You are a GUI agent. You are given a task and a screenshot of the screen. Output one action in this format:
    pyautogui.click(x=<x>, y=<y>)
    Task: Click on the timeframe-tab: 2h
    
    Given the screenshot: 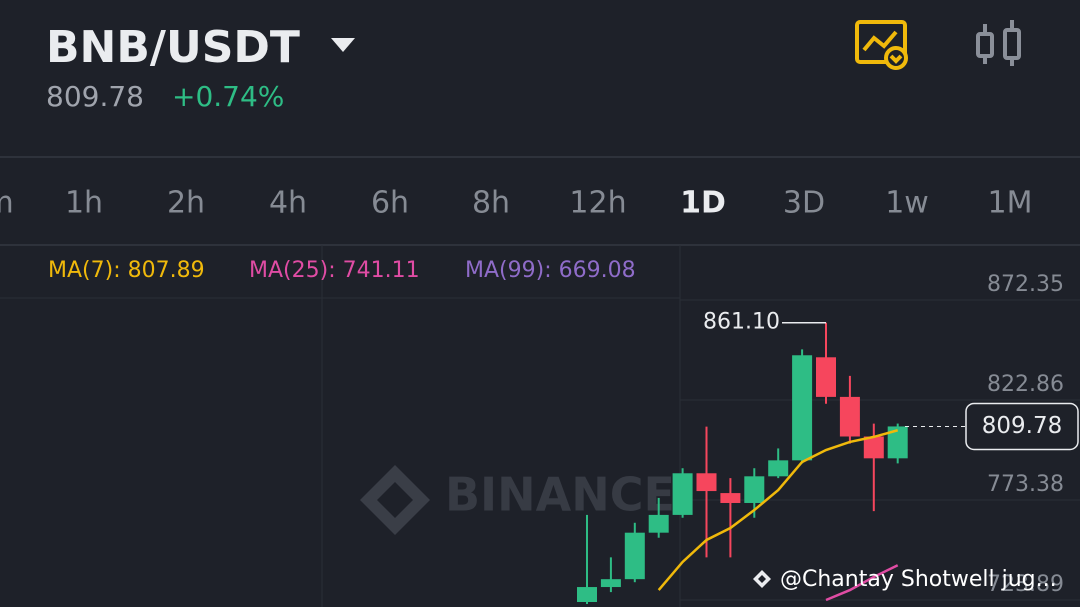 What is the action you would take?
    pyautogui.click(x=186, y=203)
    